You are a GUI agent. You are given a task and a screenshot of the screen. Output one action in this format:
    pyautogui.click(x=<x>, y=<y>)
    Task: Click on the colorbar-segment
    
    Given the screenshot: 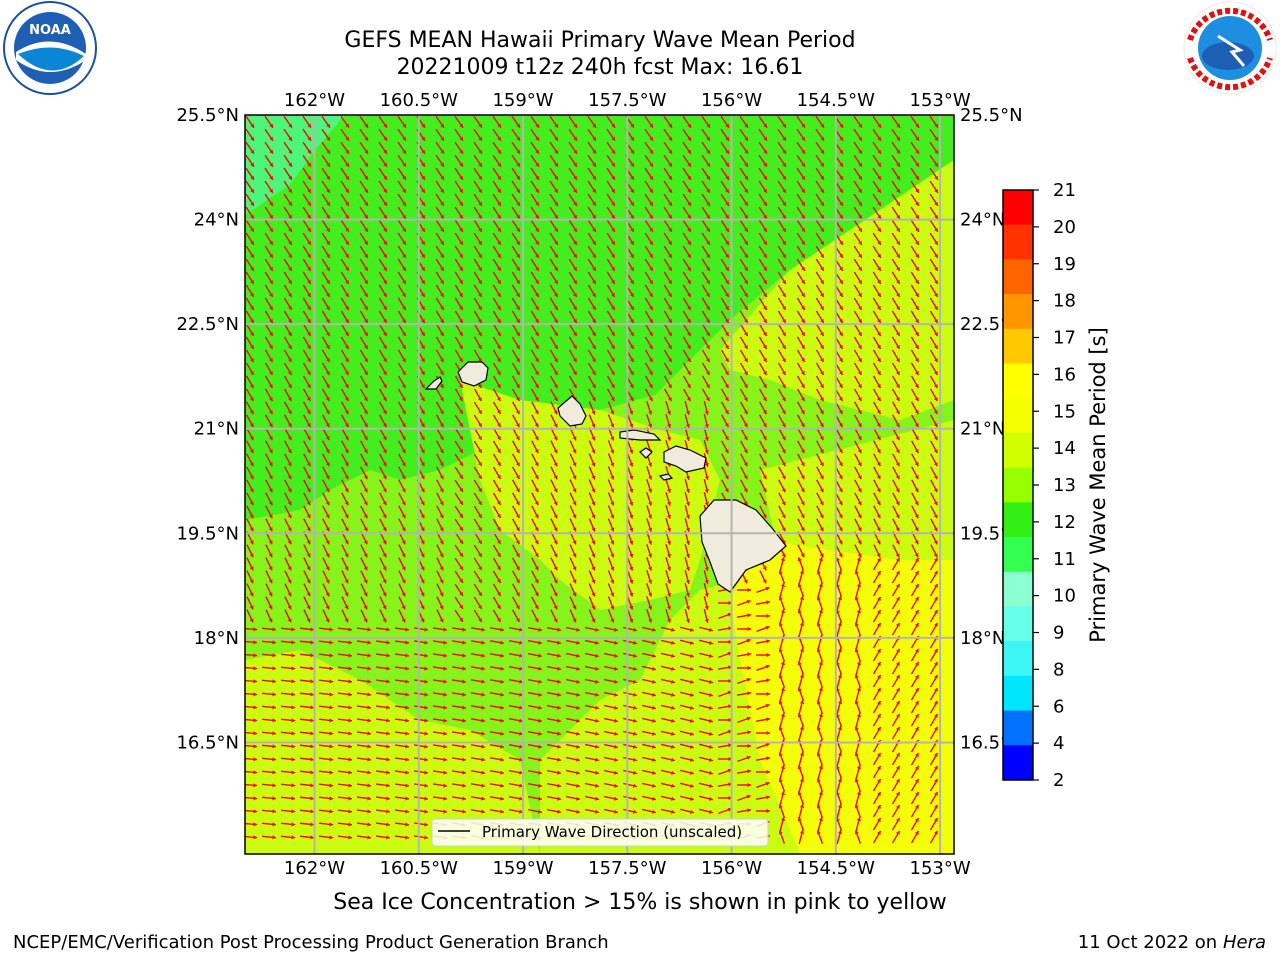 What is the action you would take?
    pyautogui.click(x=1018, y=520)
    